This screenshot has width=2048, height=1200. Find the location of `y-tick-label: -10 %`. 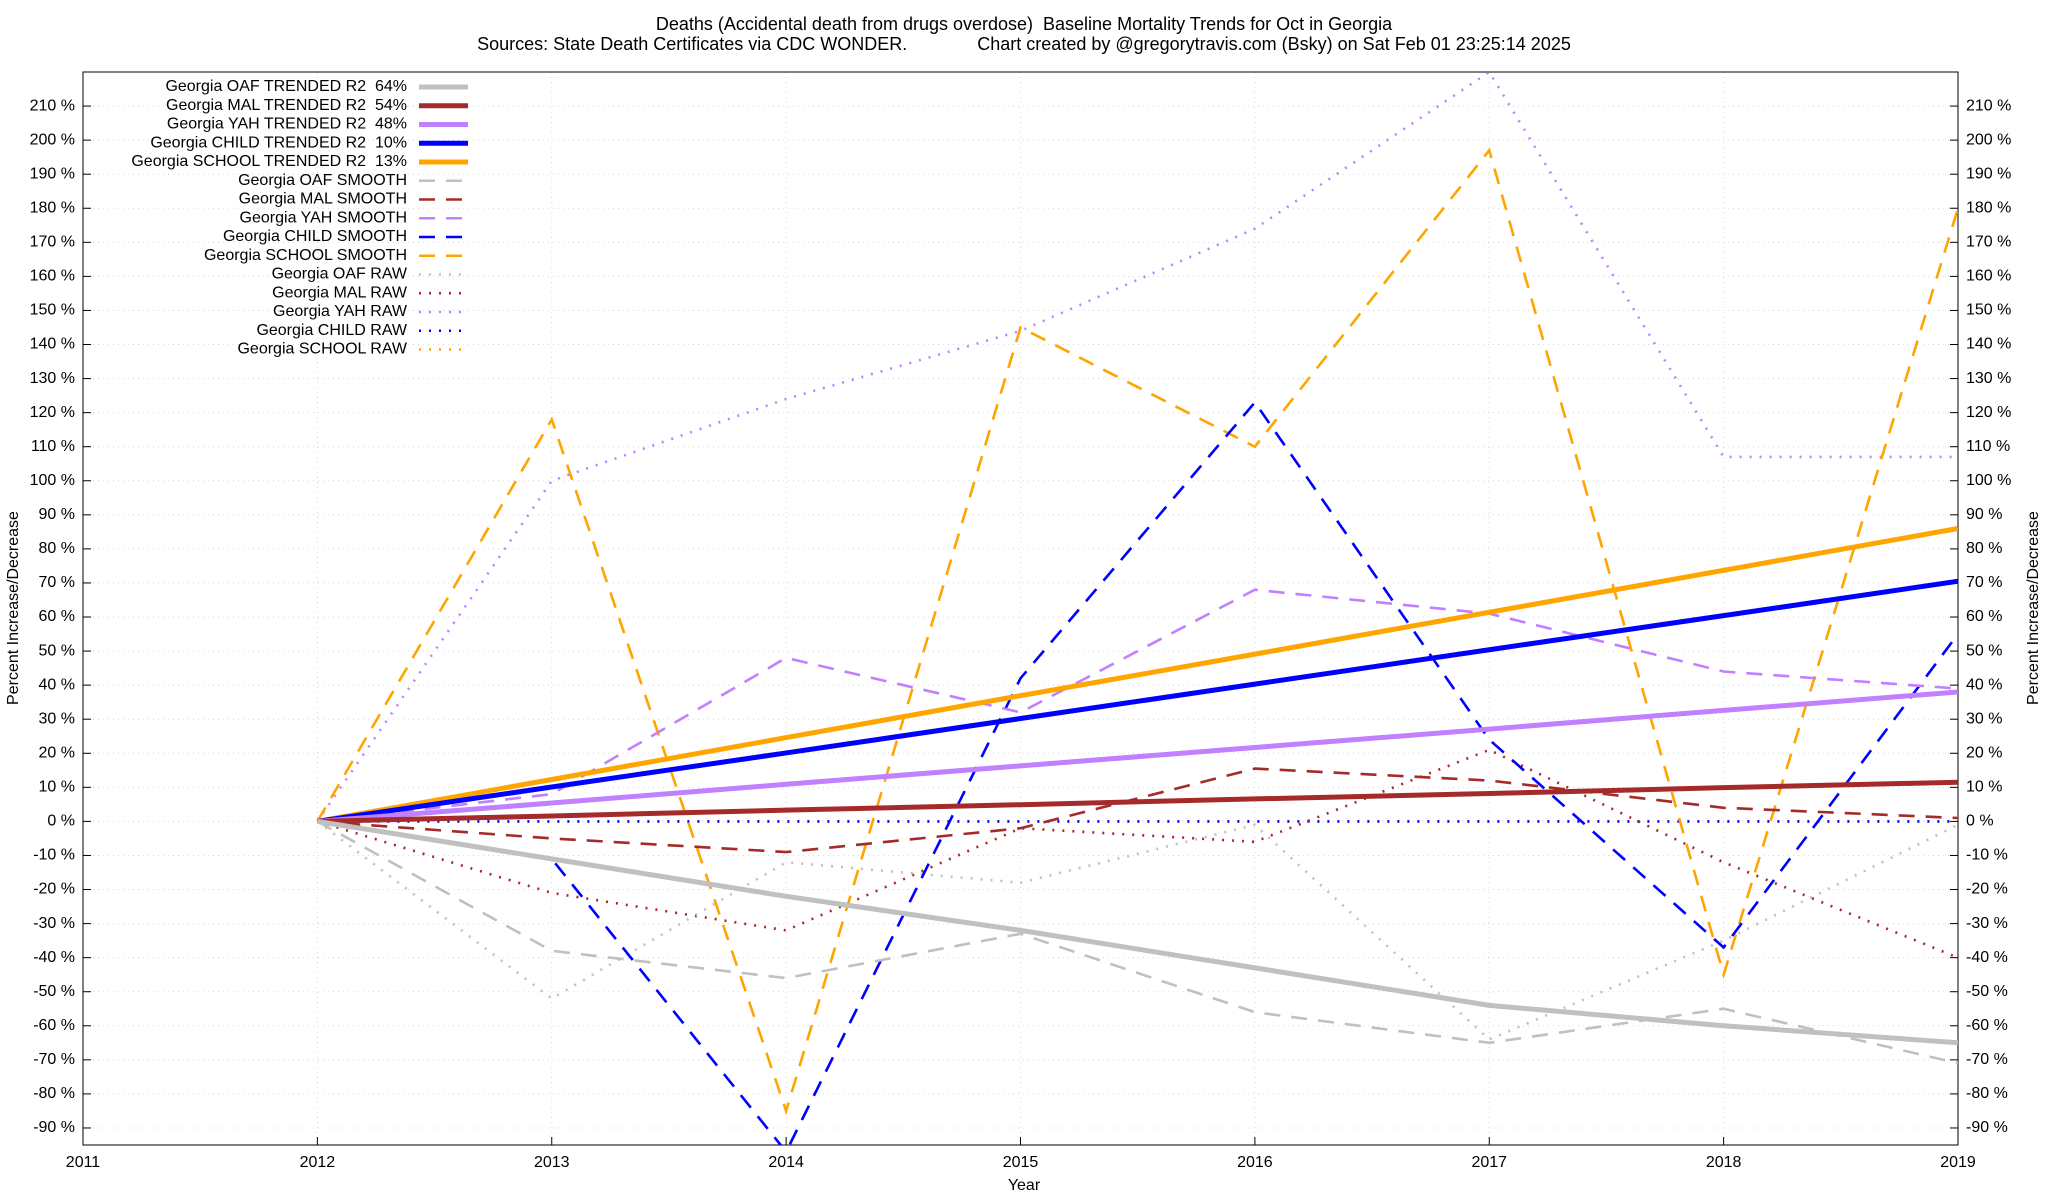

y-tick-label: -10 % is located at coordinates (54, 855).